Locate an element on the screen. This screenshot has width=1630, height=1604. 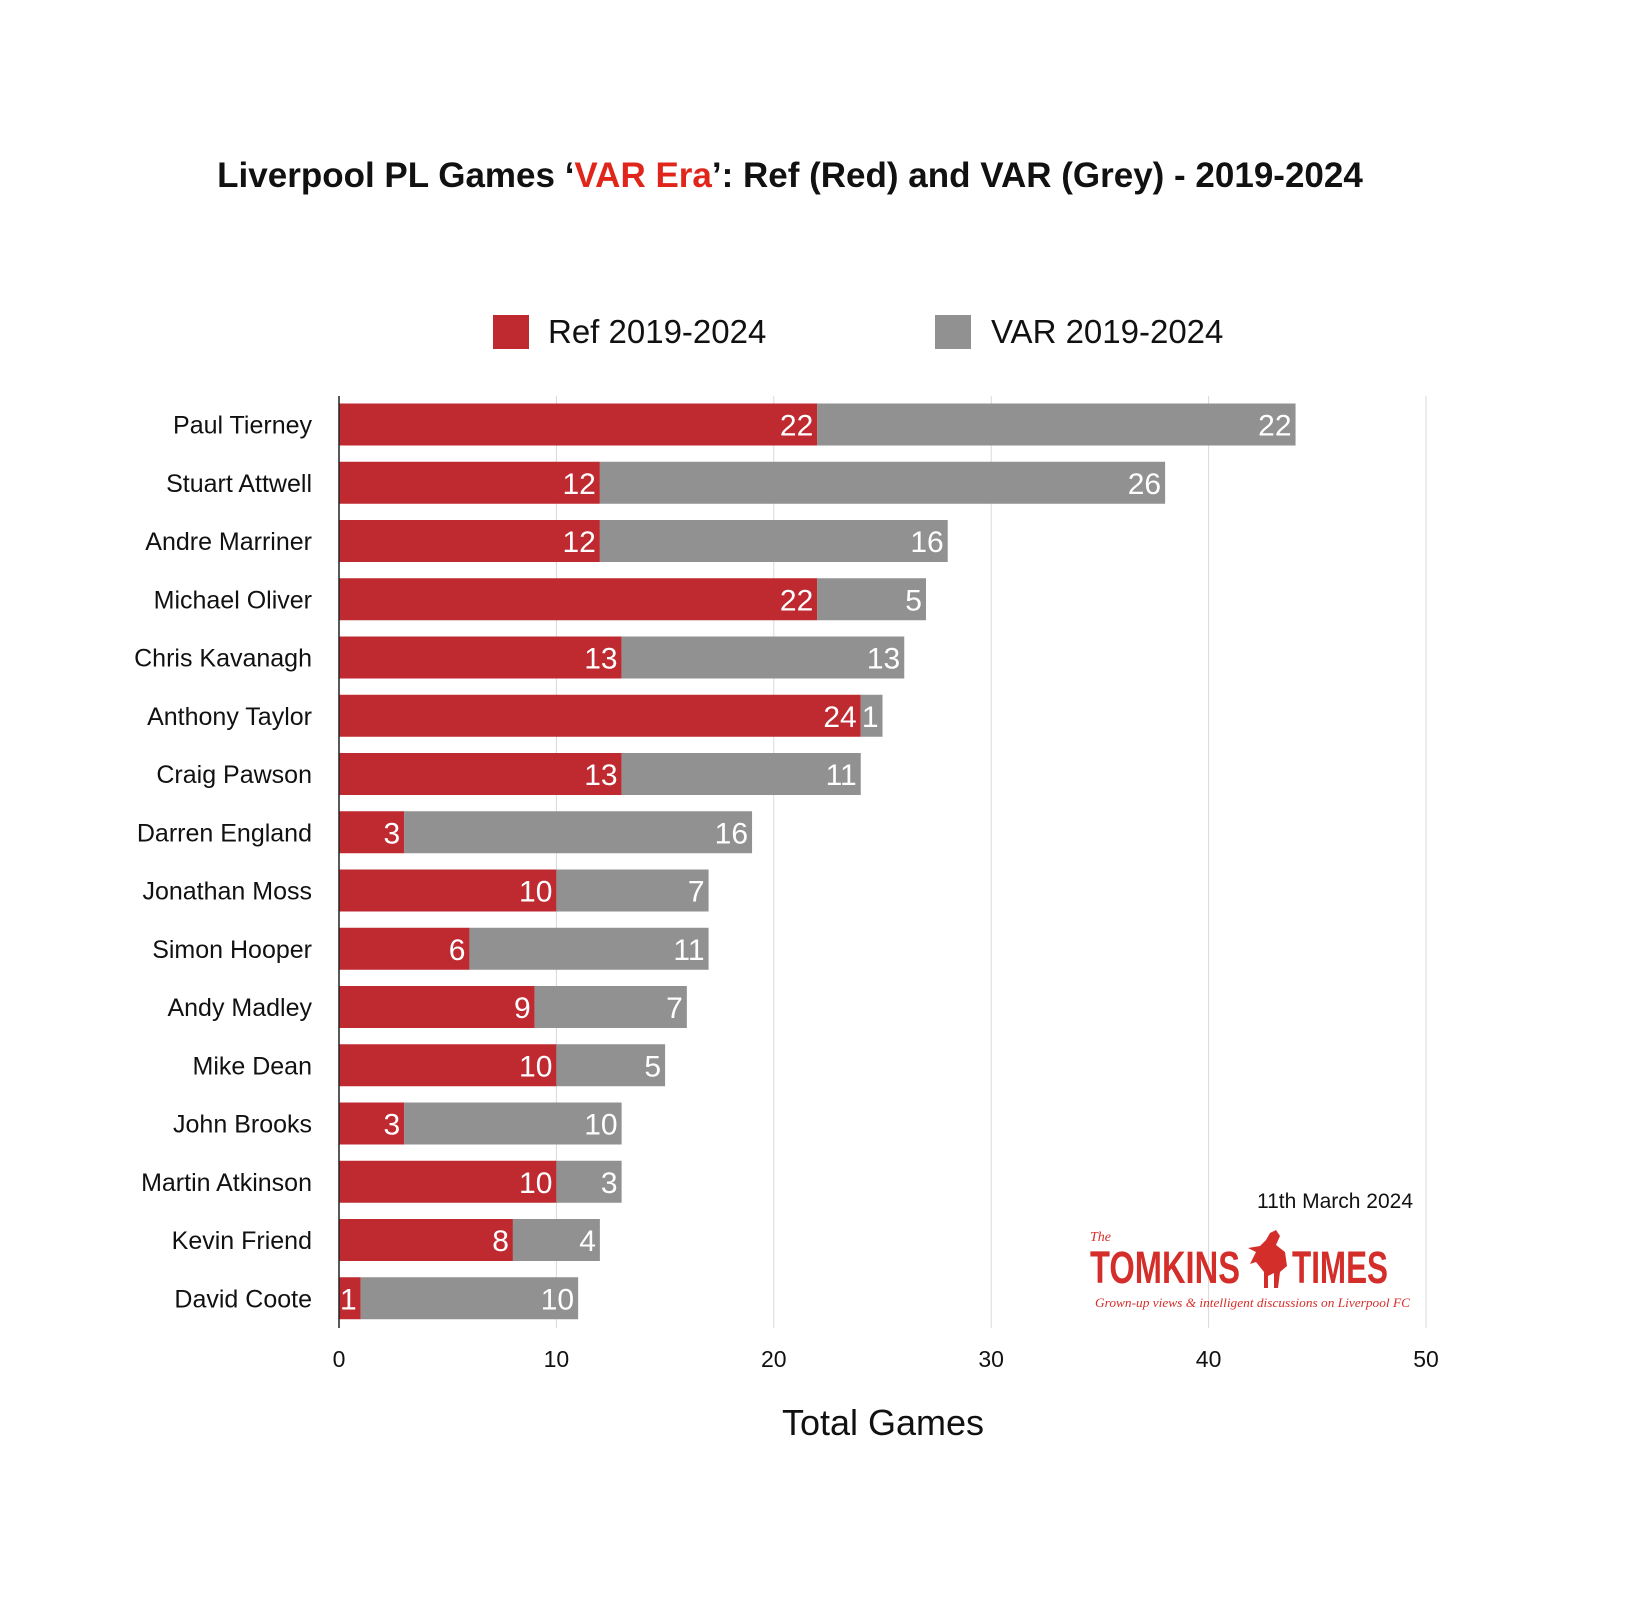
category-label: Michael Oliver is located at coordinates (233, 600).